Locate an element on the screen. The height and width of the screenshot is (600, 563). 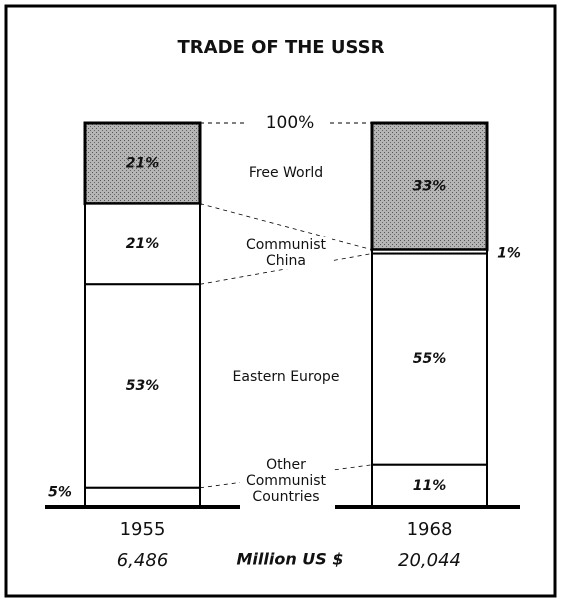
chart-title: TRADE OF THE USSR is located at coordinates (281, 47).